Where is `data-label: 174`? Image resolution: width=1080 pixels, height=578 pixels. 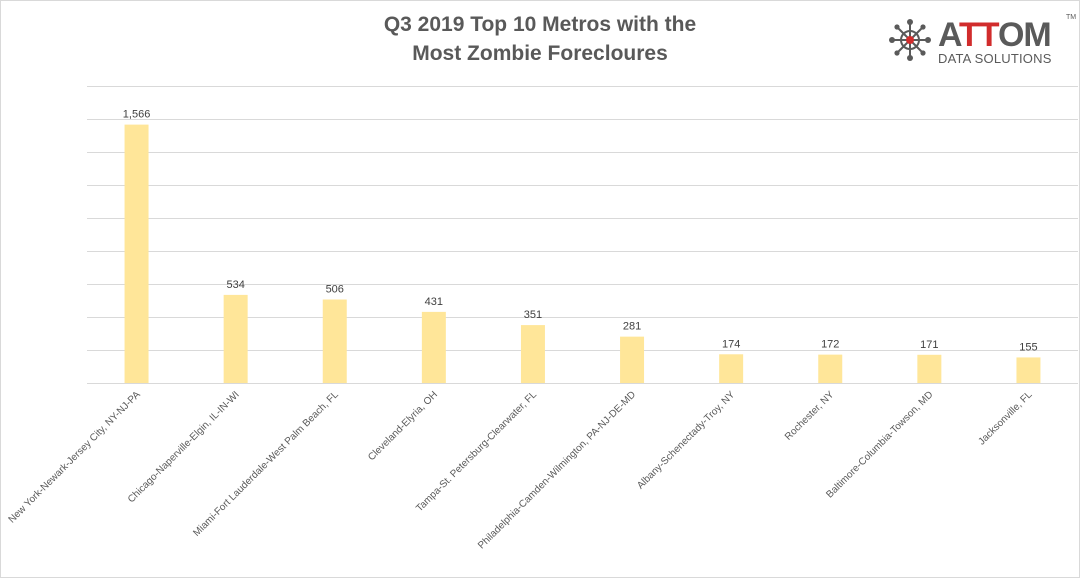 data-label: 174 is located at coordinates (731, 344).